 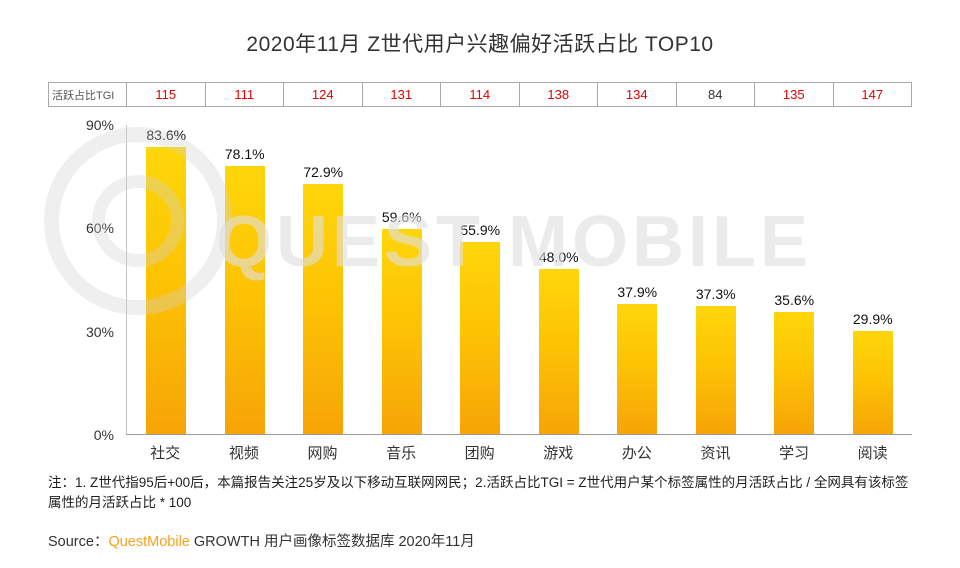 I want to click on x-axis-label: 网购, so click(x=322, y=453).